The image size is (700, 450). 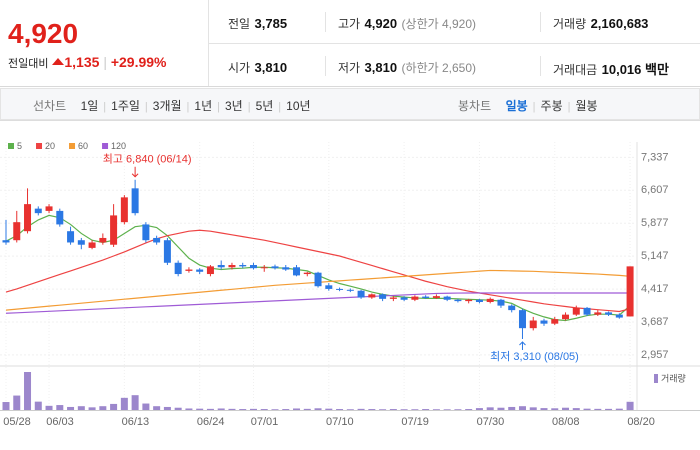 I want to click on stat-note: (하한가 2,650), so click(x=439, y=68).